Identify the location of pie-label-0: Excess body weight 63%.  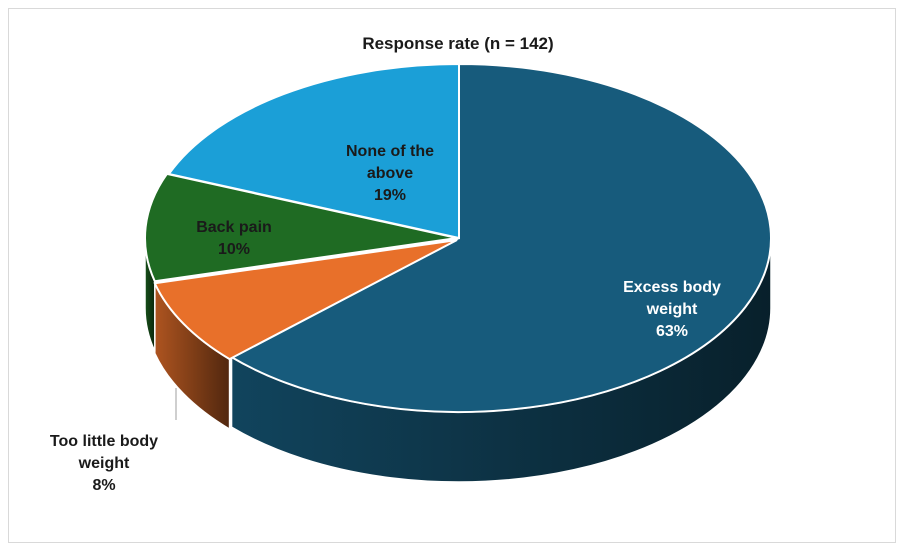
(672, 309).